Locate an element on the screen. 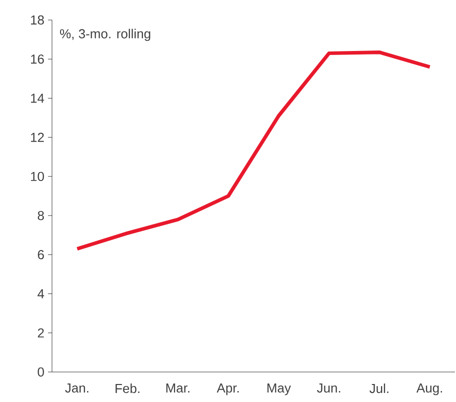 This screenshot has width=456, height=402. x-tick-label: Aug. is located at coordinates (429, 390).